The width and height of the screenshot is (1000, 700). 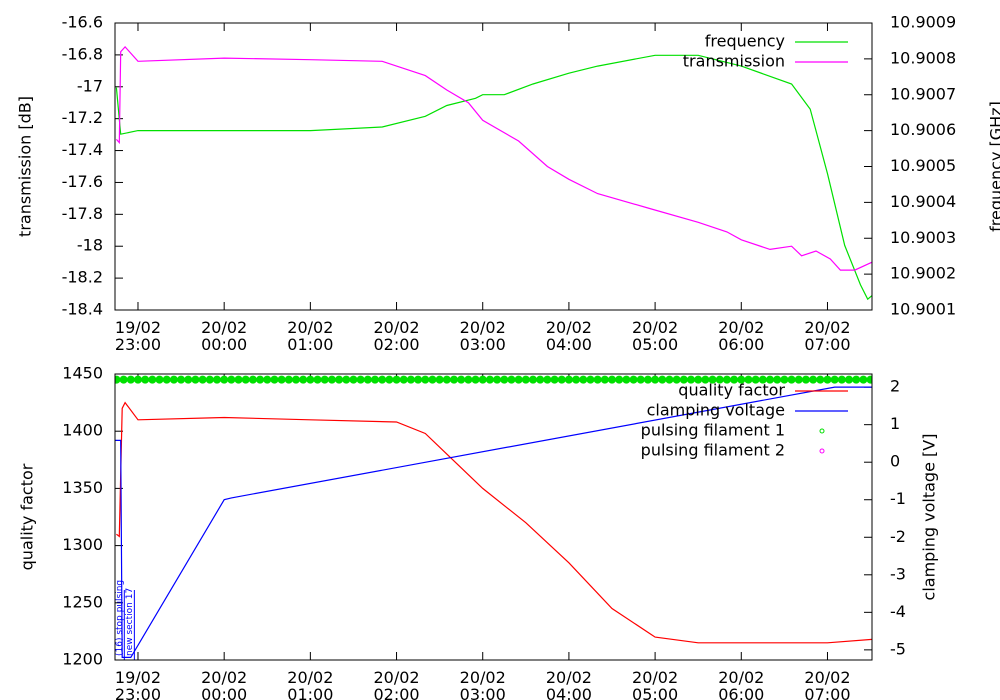 I want to click on y2-tick-label: 10.9008, so click(x=923, y=57).